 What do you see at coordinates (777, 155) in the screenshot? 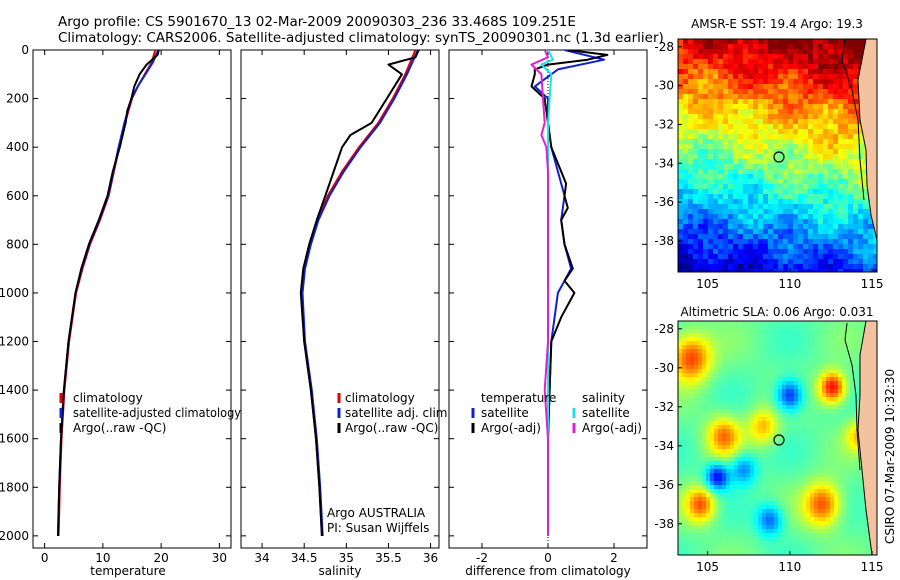
I see `sst-axes-box` at bounding box center [777, 155].